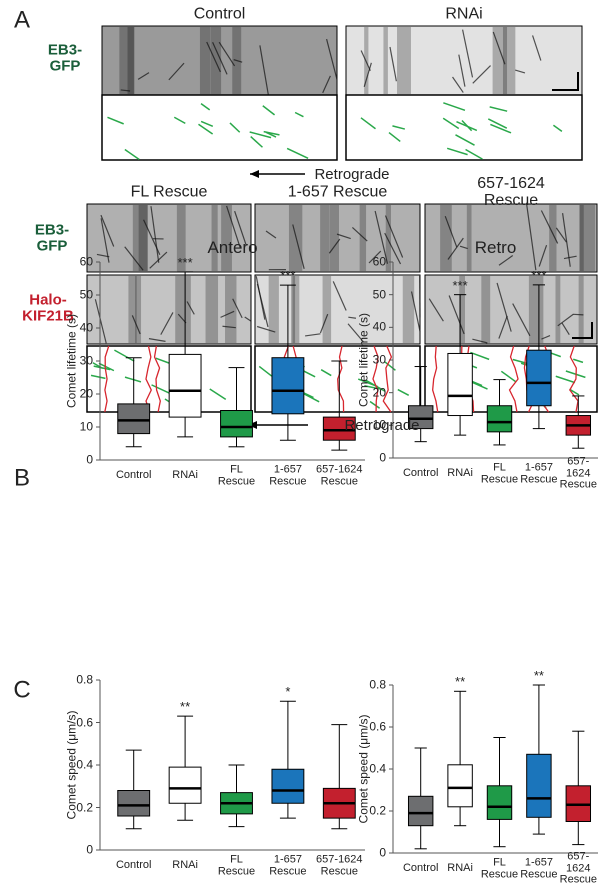  What do you see at coordinates (86, 360) in the screenshot?
I see `y-tick-label: 30` at bounding box center [86, 360].